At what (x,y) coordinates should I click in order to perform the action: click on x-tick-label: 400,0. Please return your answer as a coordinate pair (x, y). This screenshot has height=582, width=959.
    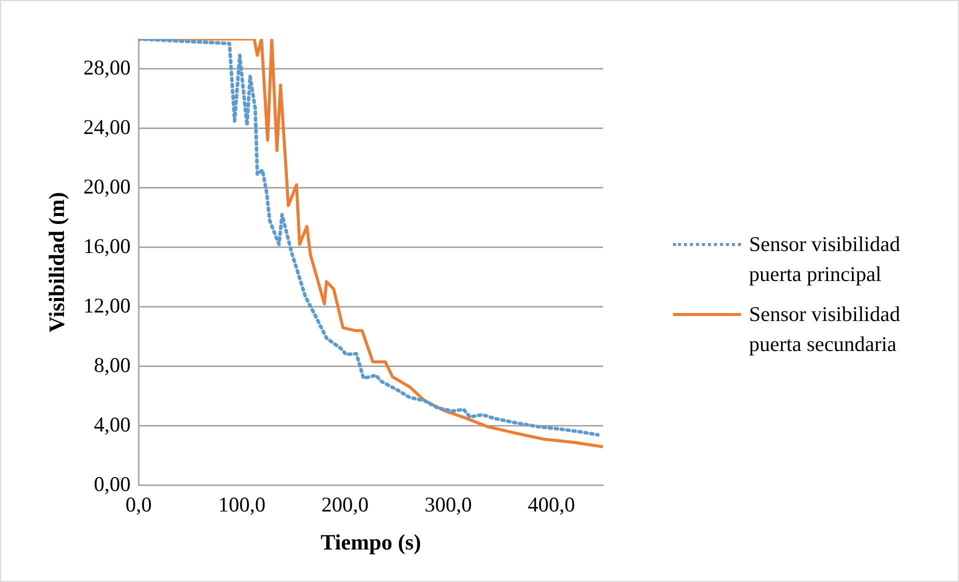
    Looking at the image, I should click on (552, 504).